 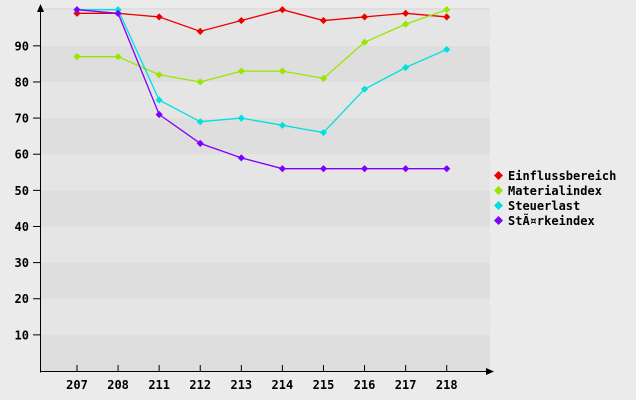 I want to click on y-axis-arrow-icon, so click(x=40, y=8).